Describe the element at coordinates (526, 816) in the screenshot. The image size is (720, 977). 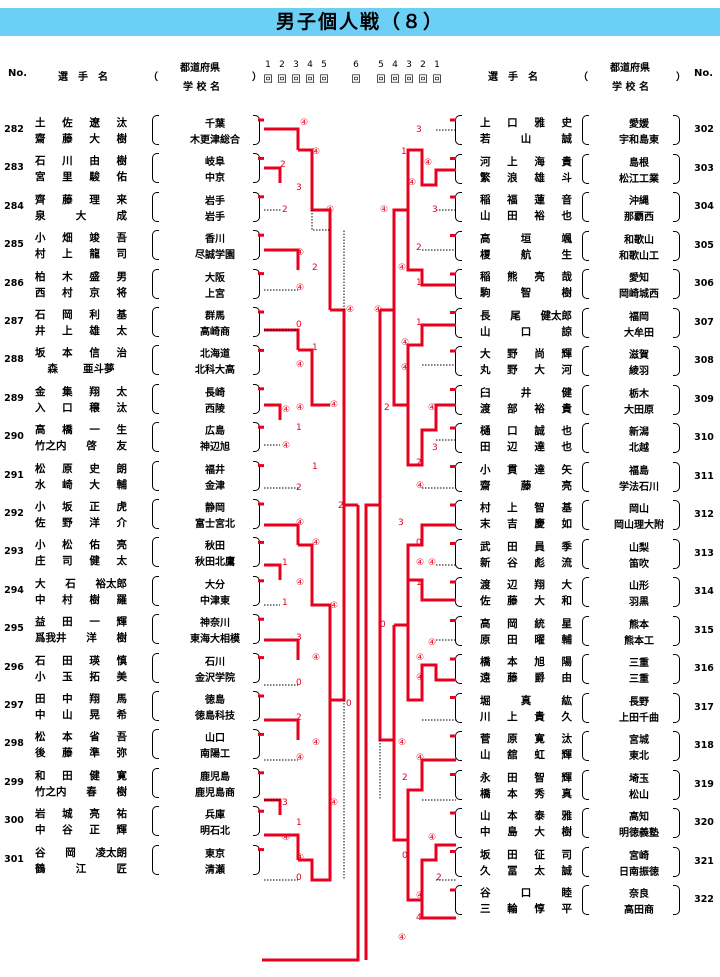
I see `player-name: 山本泰雅` at that location.